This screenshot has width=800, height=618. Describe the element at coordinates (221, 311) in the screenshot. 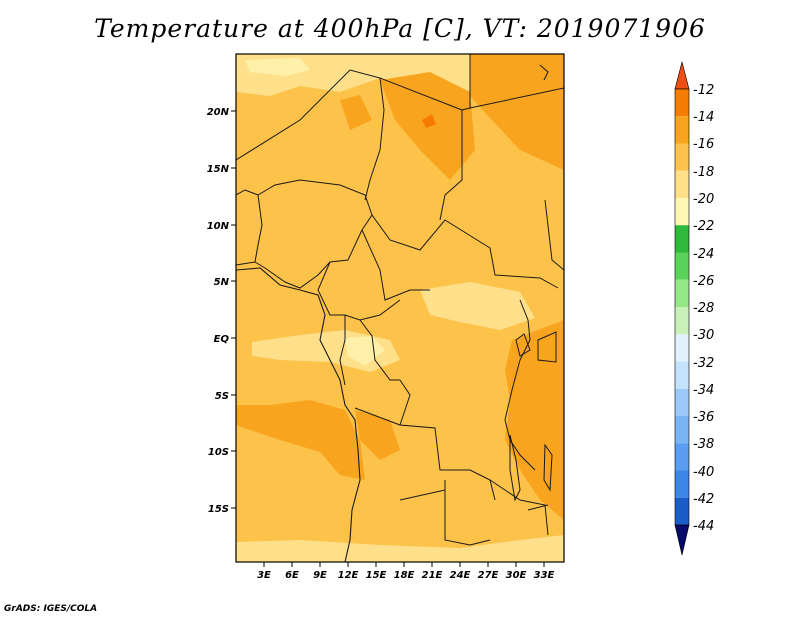

I see `latitude-axis: 20N 15N 10N 5N EQ 5S 10S 15S` at that location.